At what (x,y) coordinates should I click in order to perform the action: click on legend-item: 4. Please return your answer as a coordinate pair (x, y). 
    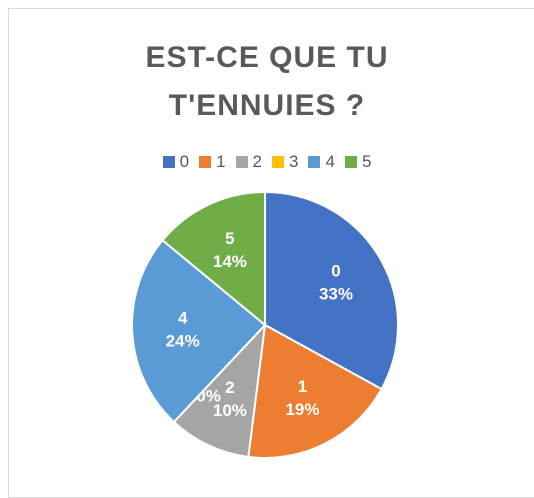
    Looking at the image, I should click on (321, 162).